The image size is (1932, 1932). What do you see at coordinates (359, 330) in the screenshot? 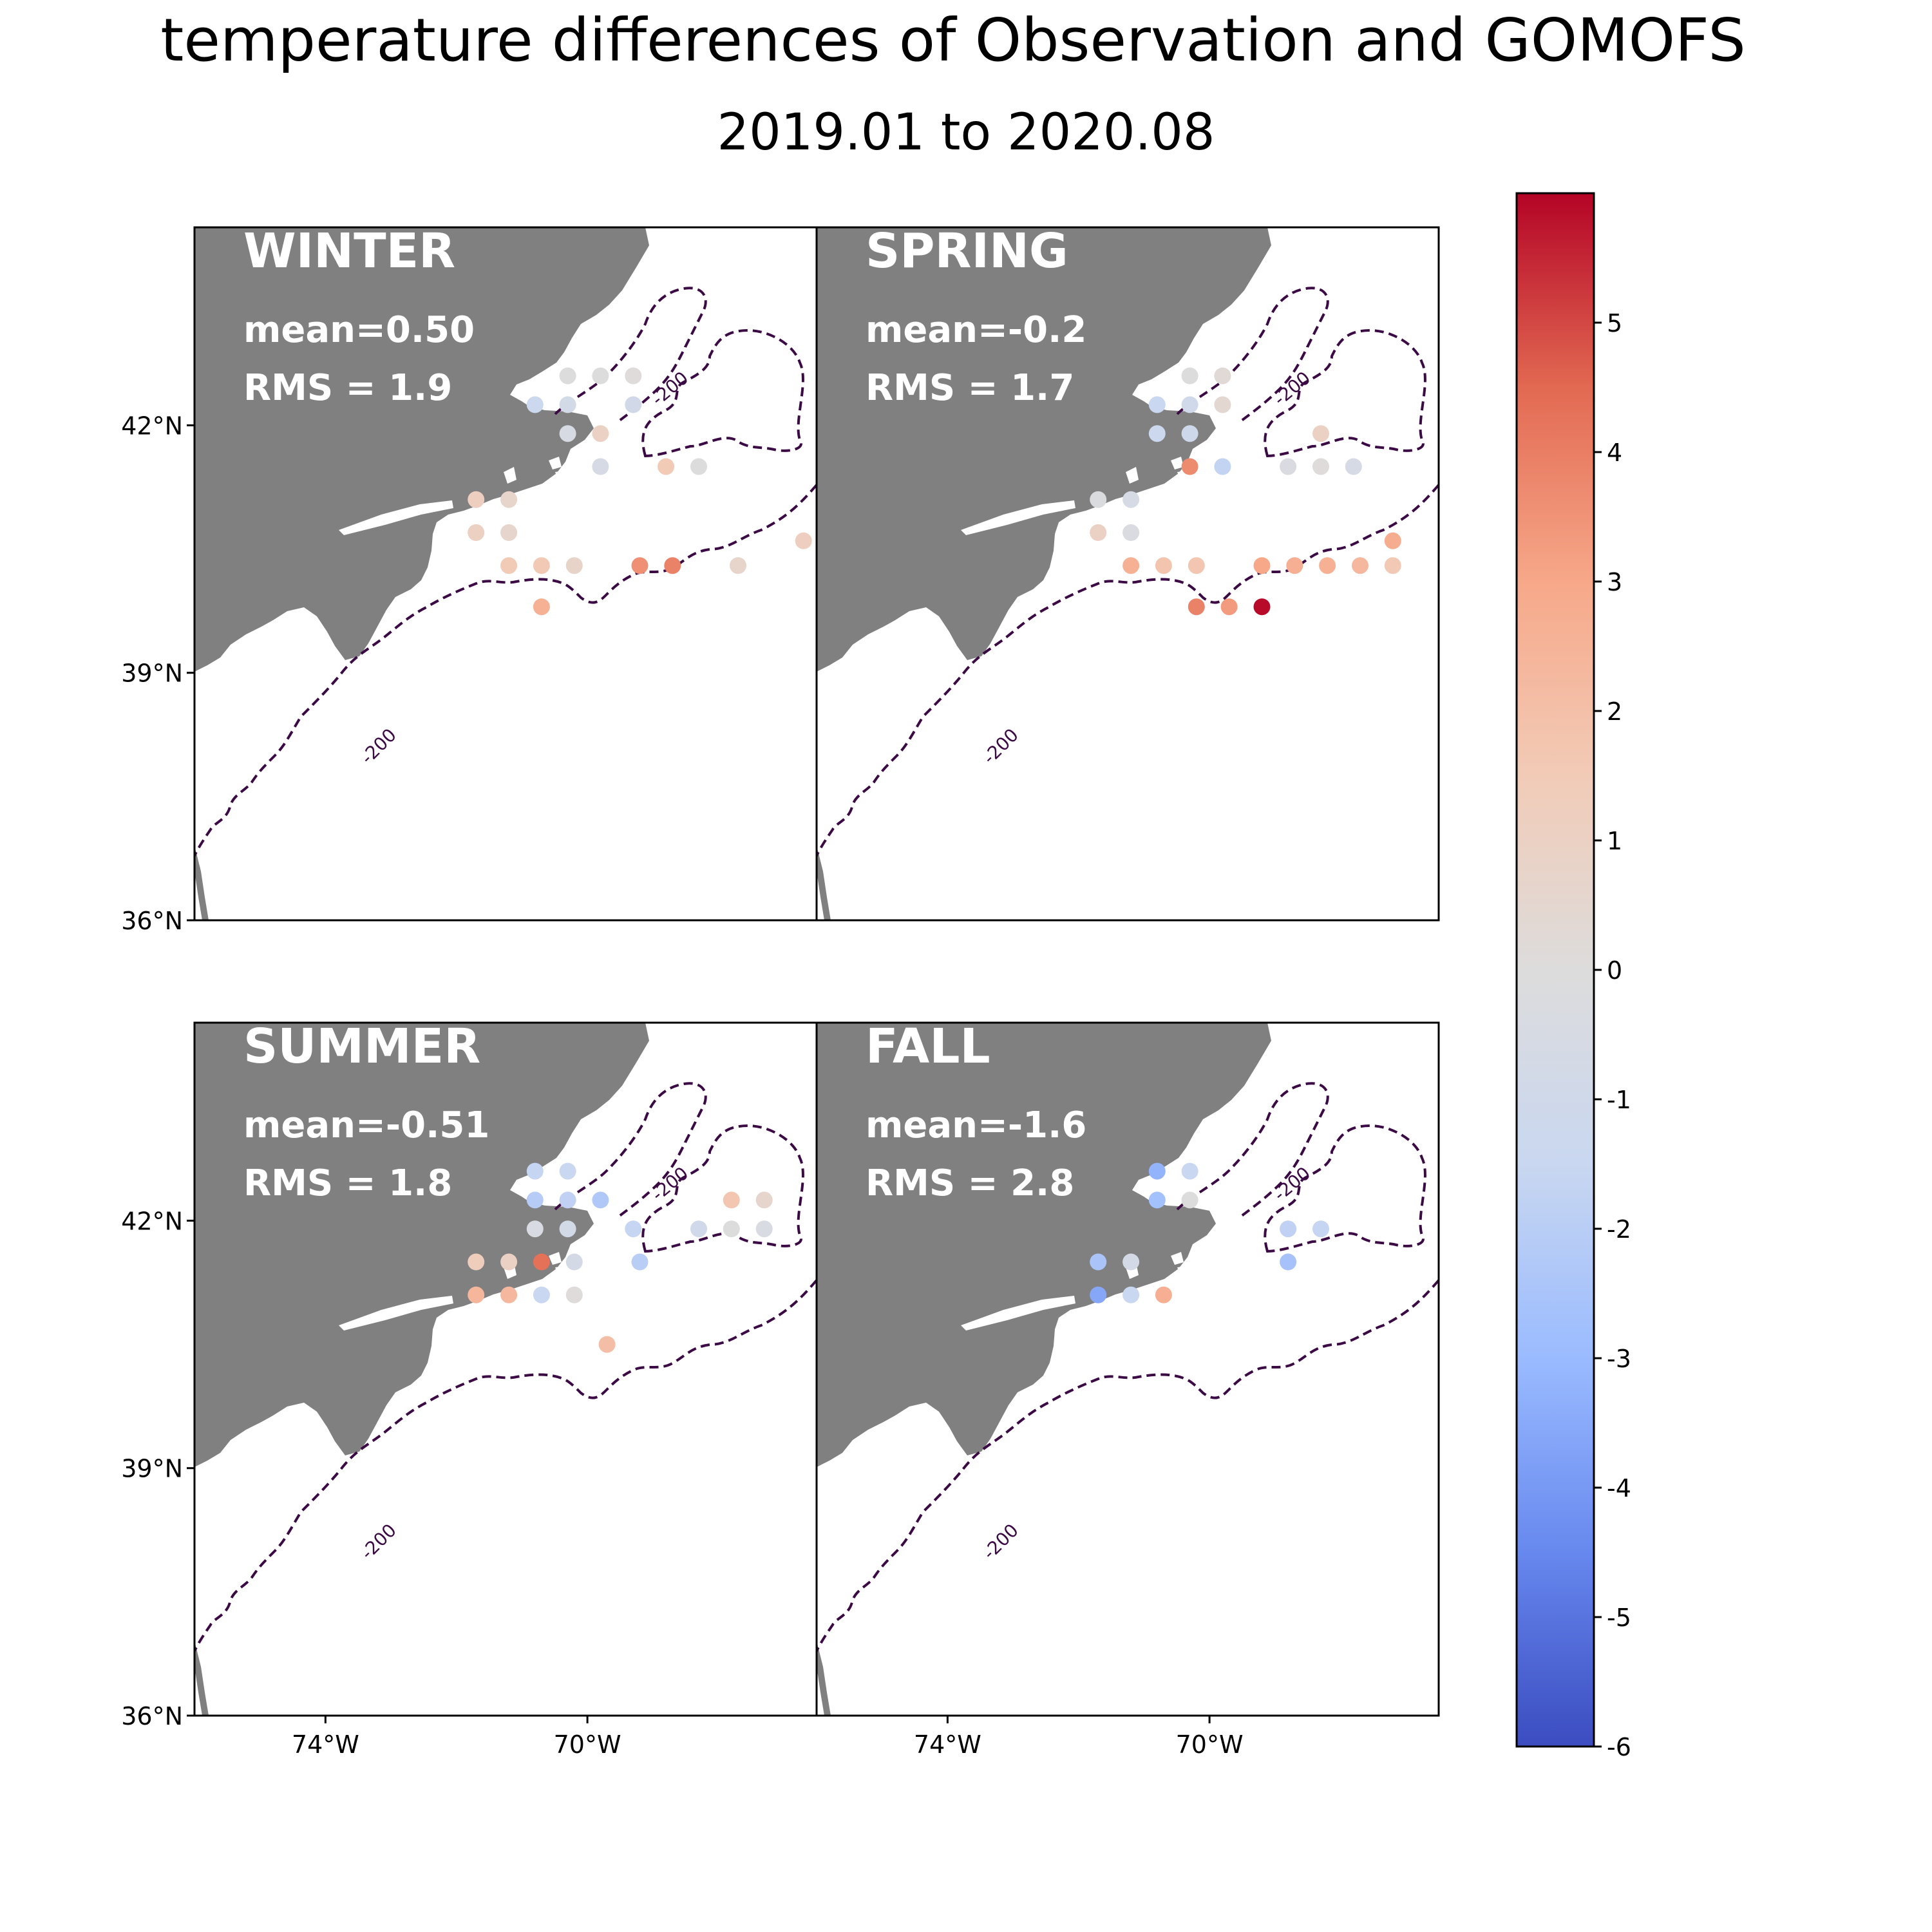
I see `panel-mean-winter: mean=0.50` at bounding box center [359, 330].